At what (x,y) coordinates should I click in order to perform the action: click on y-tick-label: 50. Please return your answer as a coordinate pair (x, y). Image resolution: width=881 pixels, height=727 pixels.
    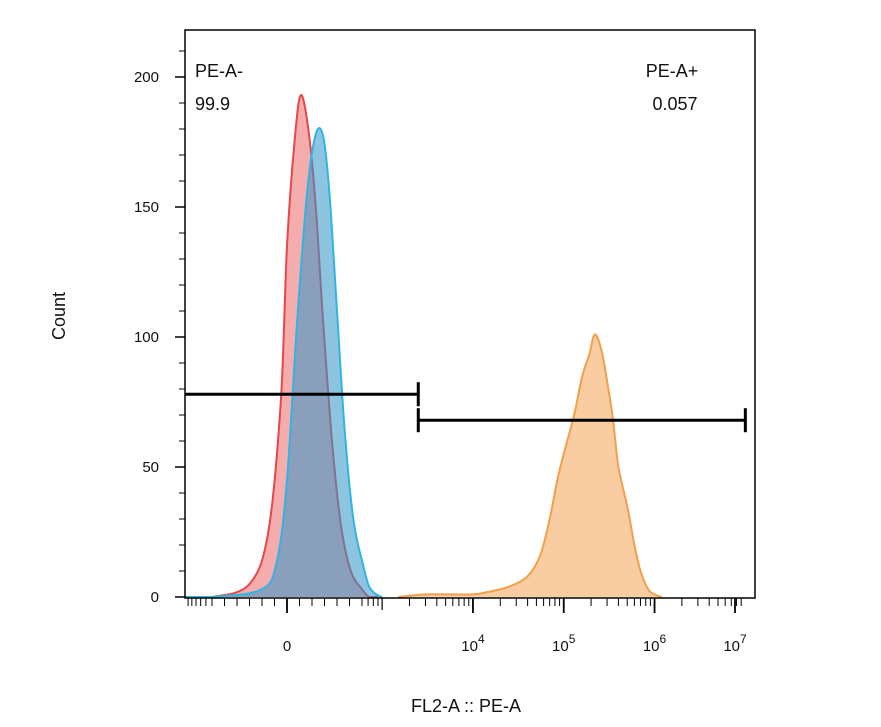
    Looking at the image, I should click on (150, 467).